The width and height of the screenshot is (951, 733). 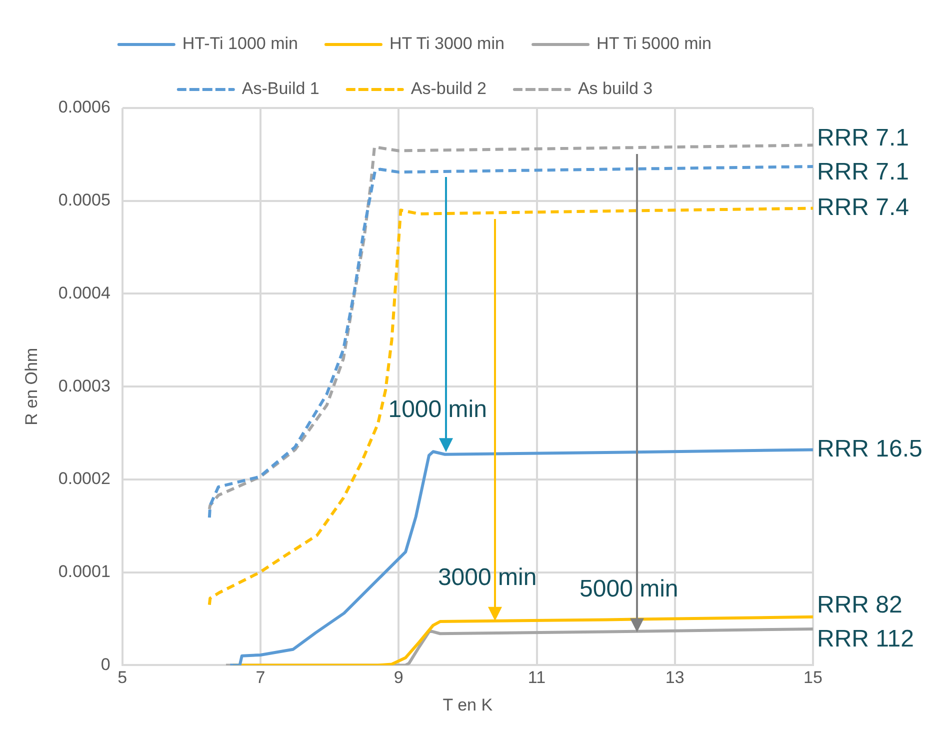 I want to click on legend-label: As-Build 1, so click(x=281, y=88).